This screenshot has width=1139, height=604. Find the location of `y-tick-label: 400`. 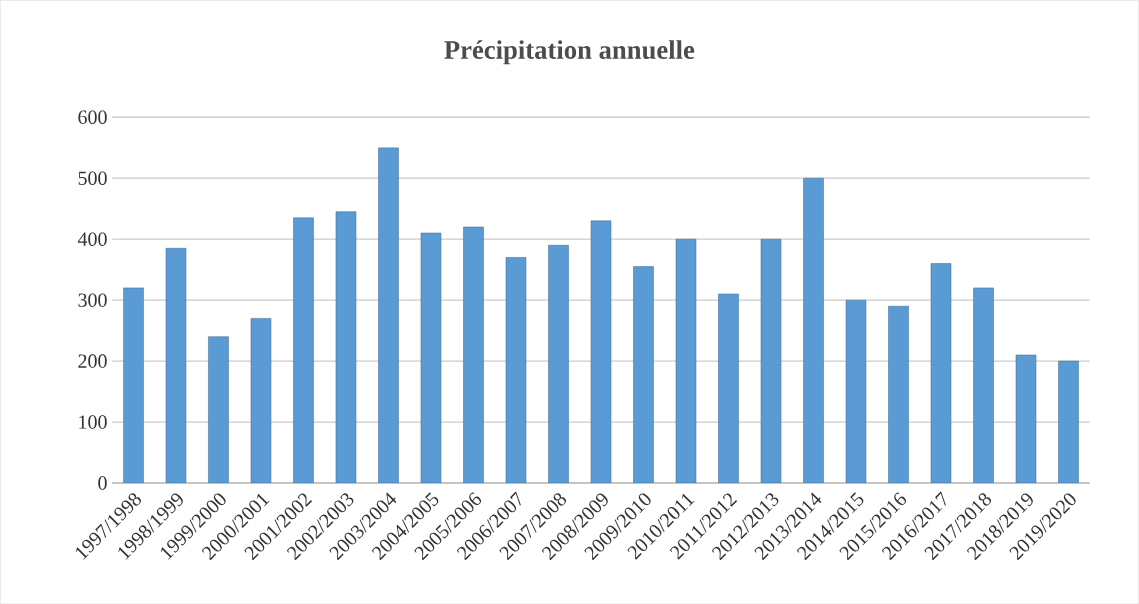

y-tick-label: 400 is located at coordinates (92, 239).